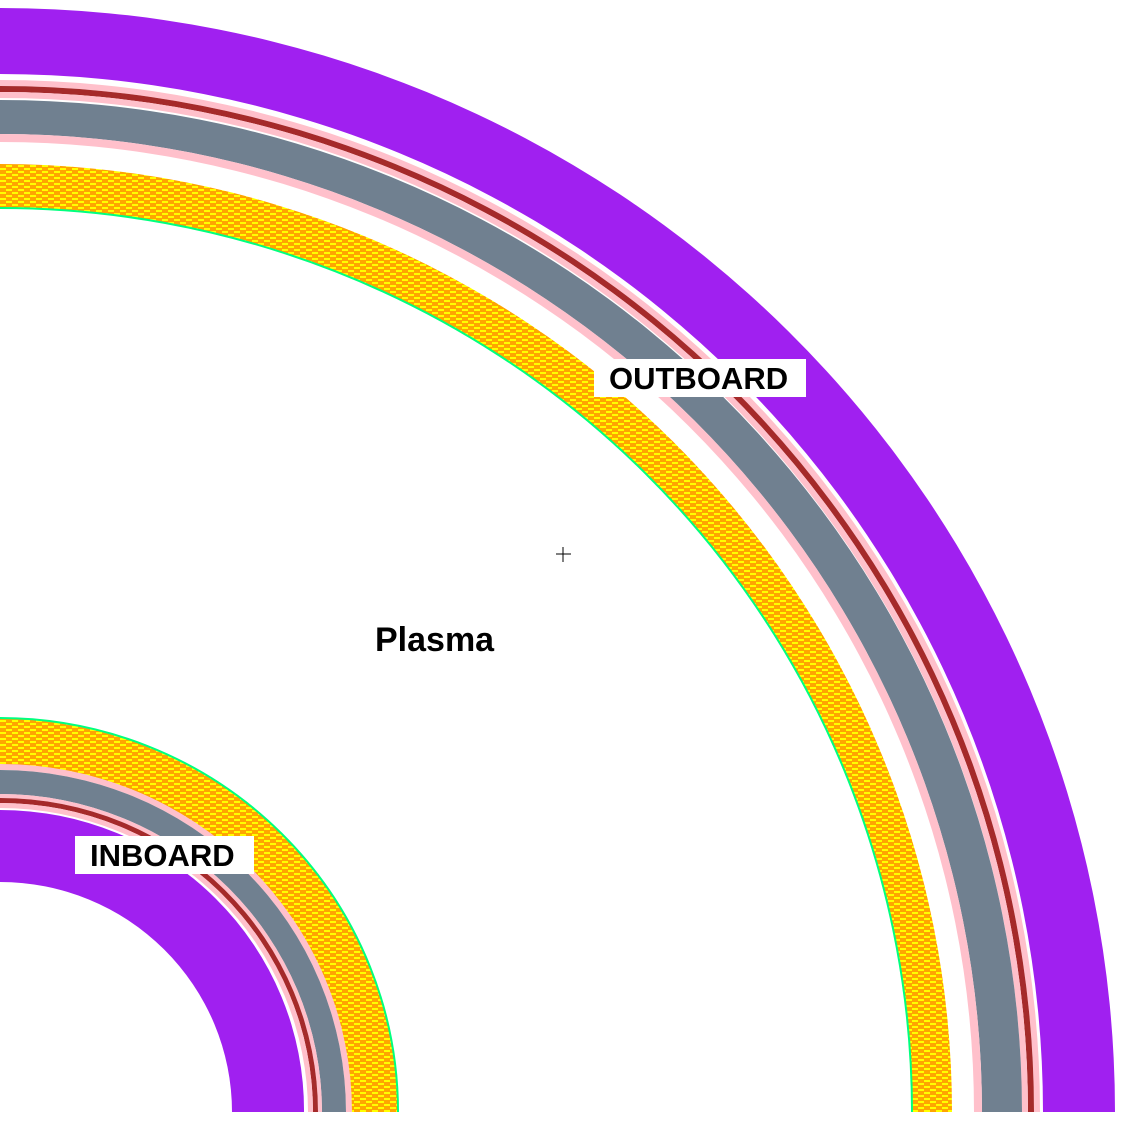 This screenshot has height=1125, width=1126. I want to click on plasma-label: Plasma, so click(435, 640).